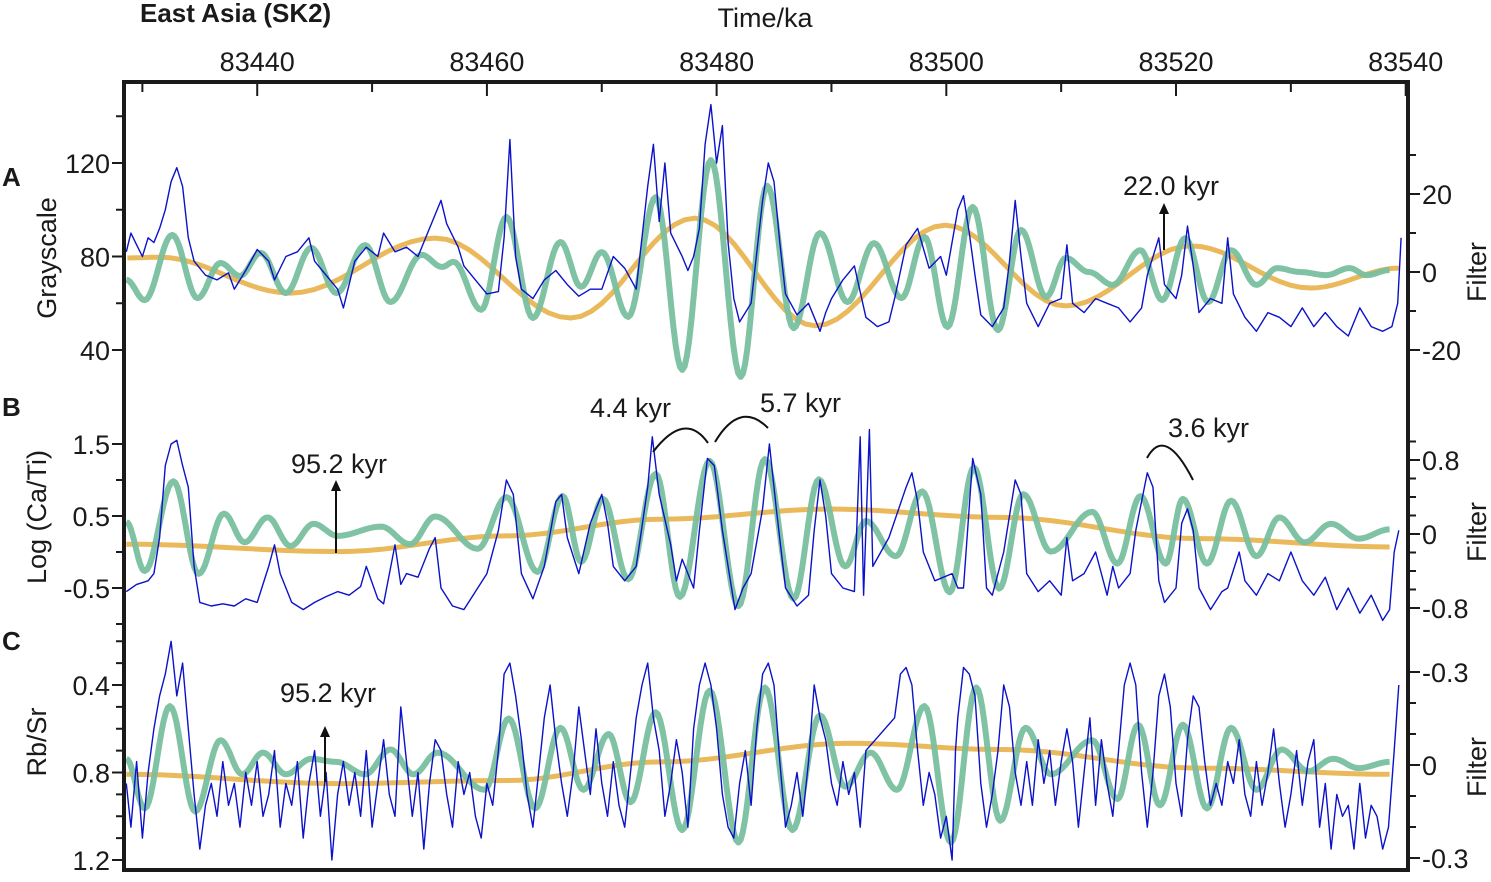  What do you see at coordinates (257, 62) in the screenshot?
I see `x-tick-label: 83440` at bounding box center [257, 62].